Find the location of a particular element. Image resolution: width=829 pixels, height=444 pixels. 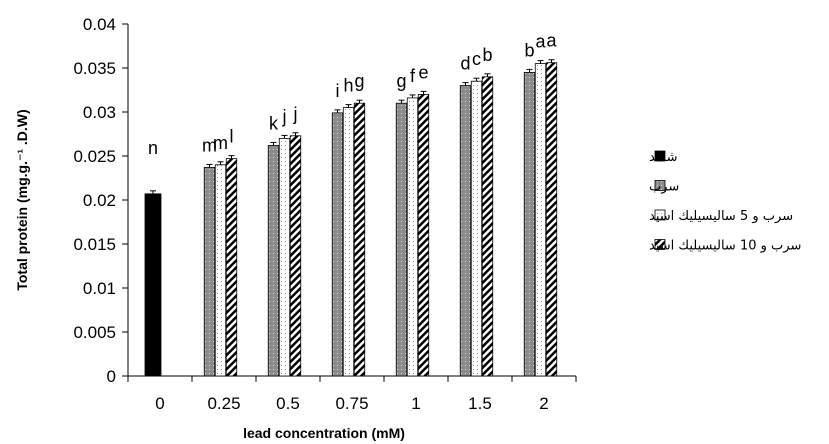

y-tick-label: 0.015 is located at coordinates (94, 244).